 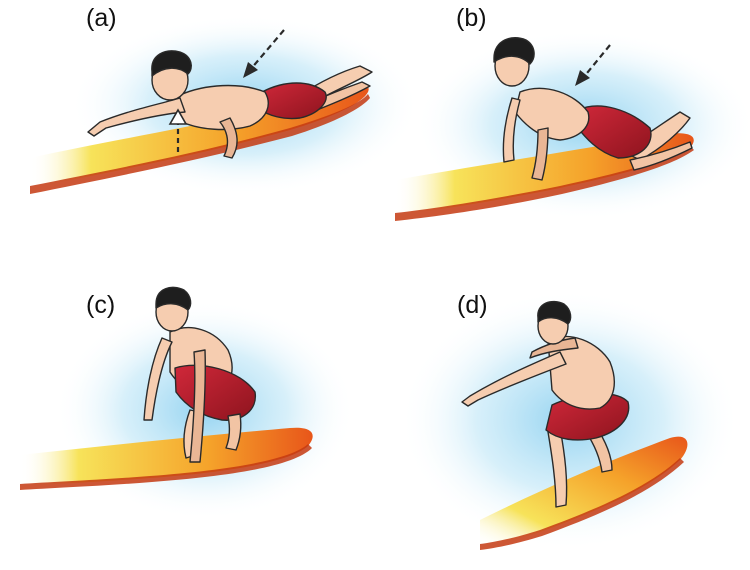 I want to click on panel-label-d: (d), so click(x=472, y=305).